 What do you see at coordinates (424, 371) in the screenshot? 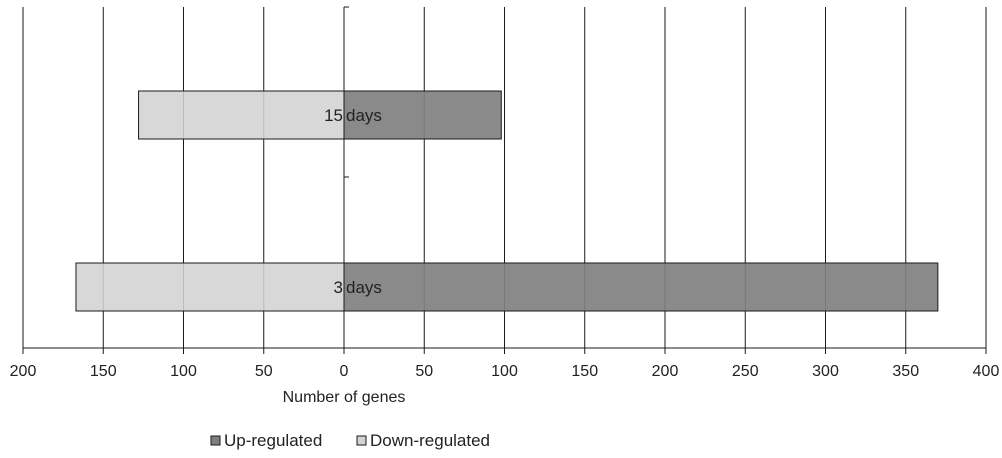
I see `x-tick-label-5: 50` at bounding box center [424, 371].